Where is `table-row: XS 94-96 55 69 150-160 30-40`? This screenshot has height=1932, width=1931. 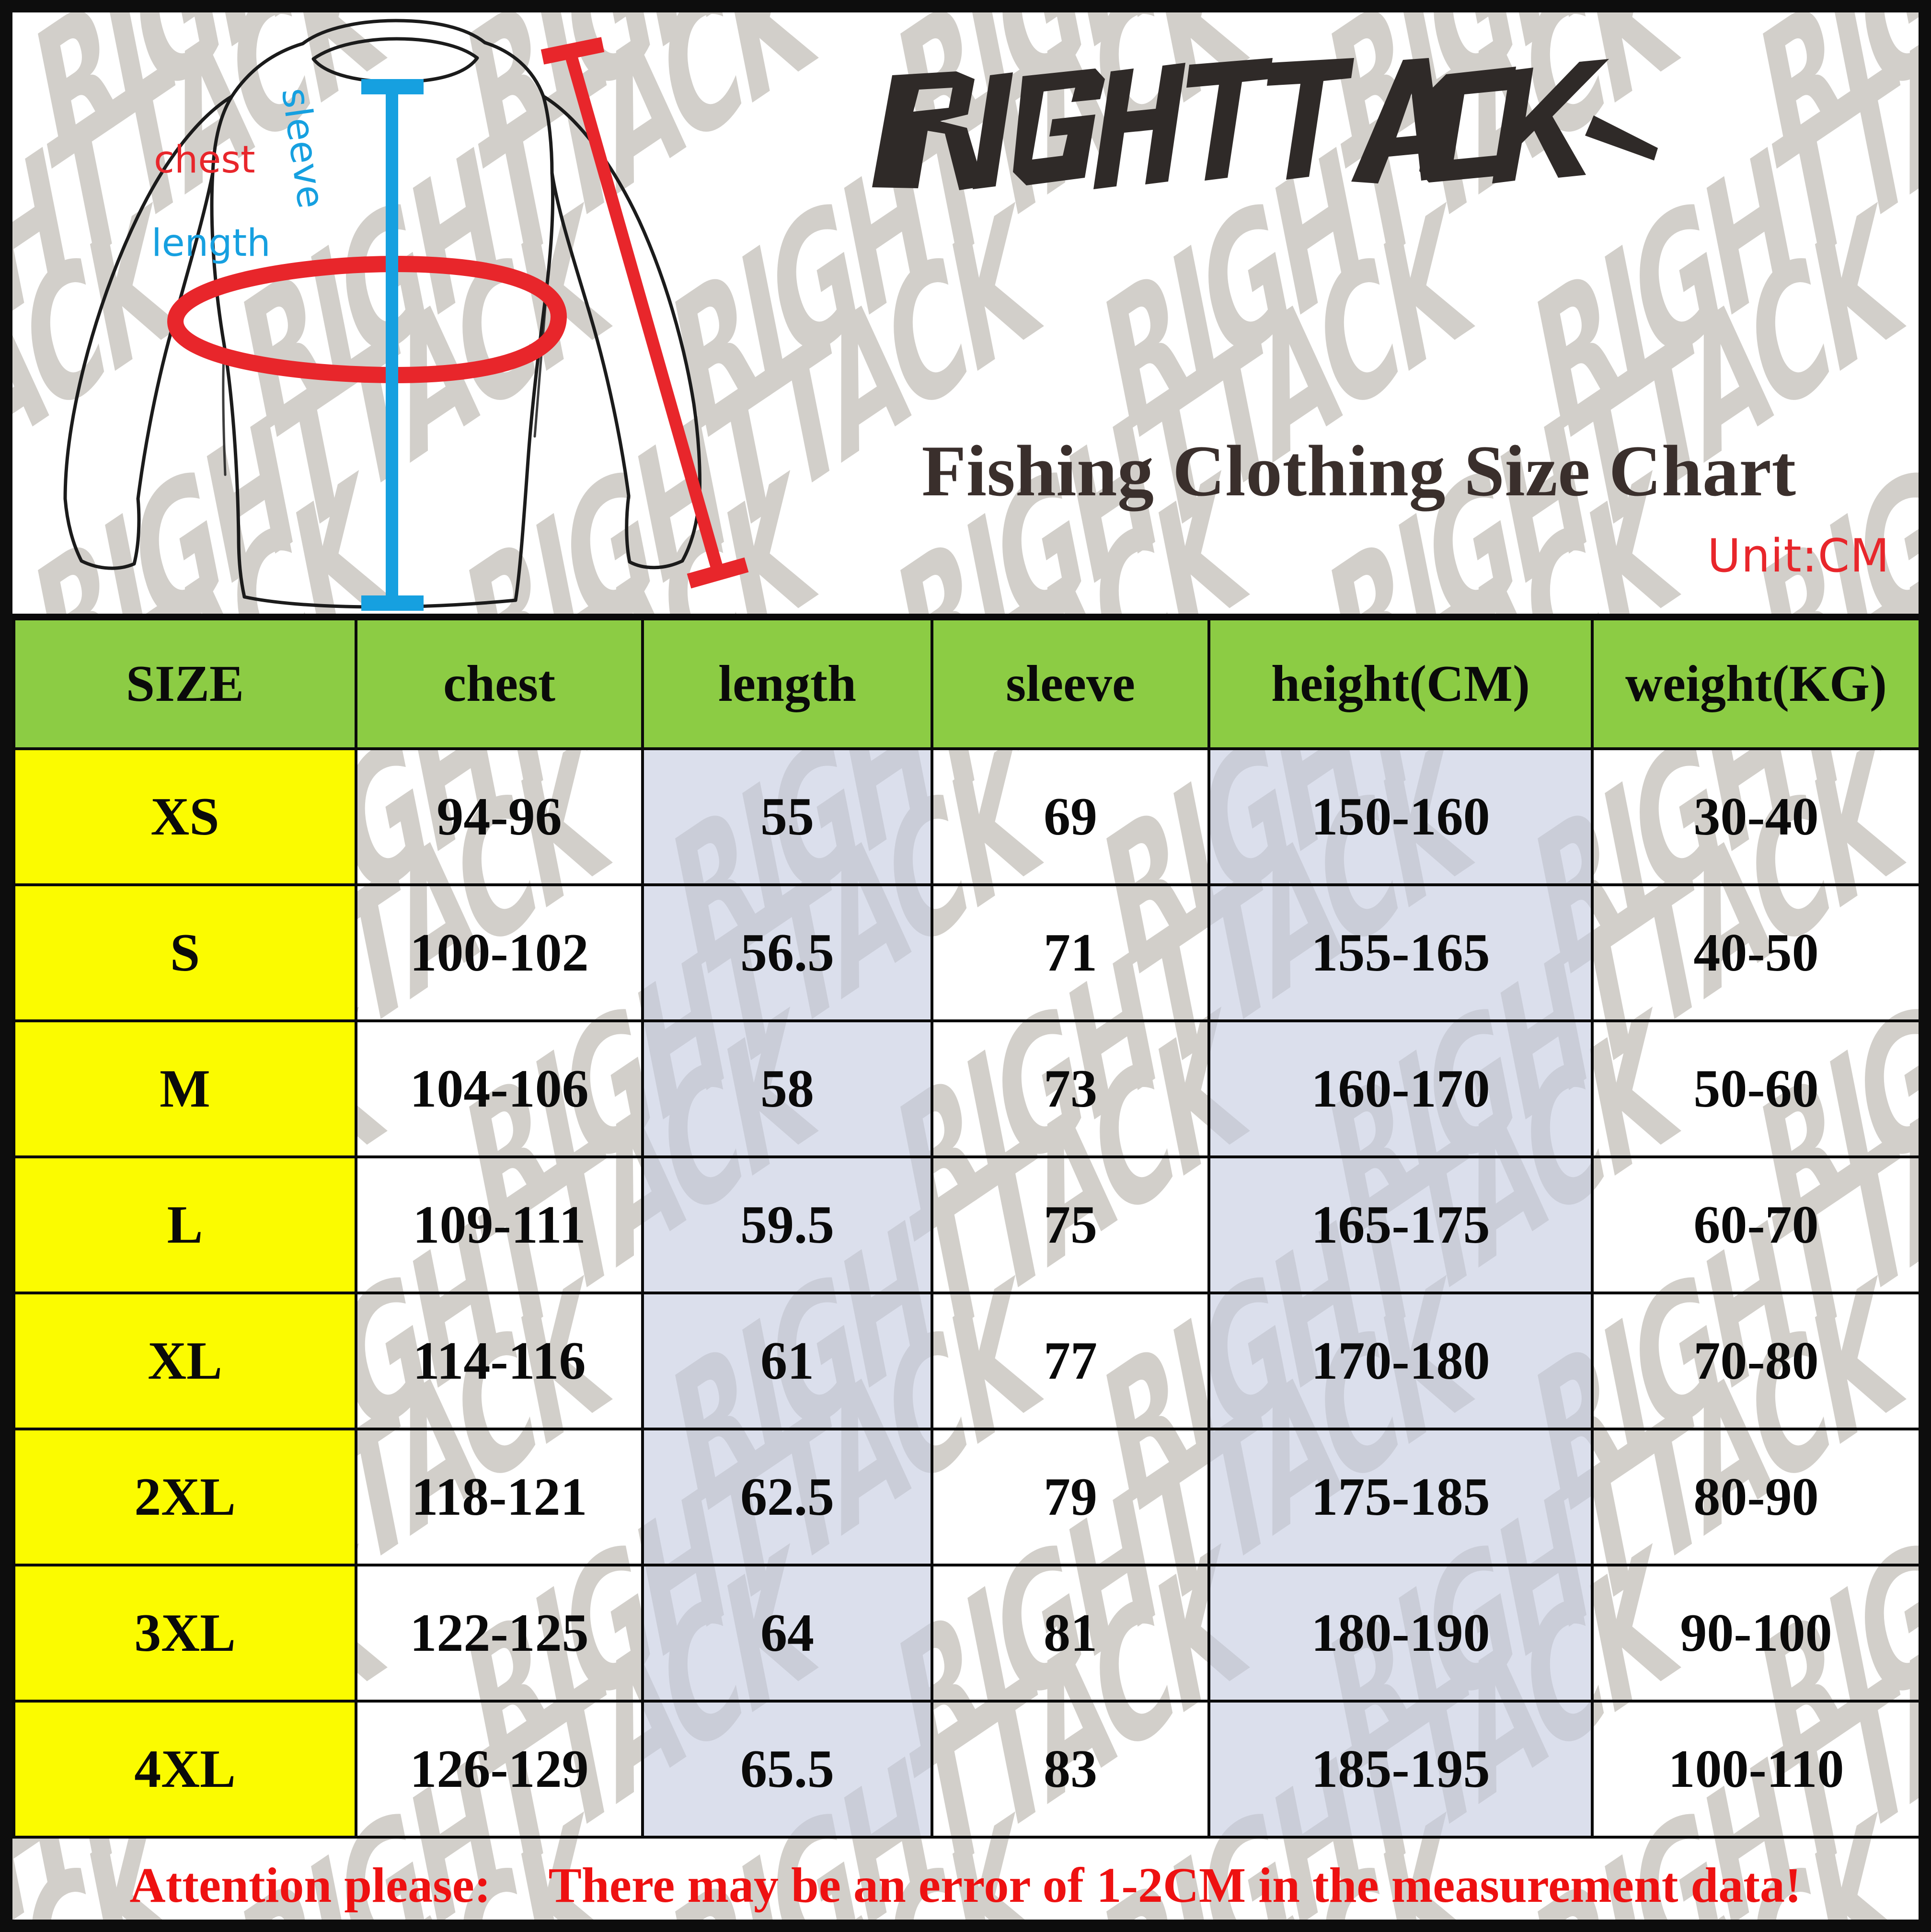
table-row: XS 94-96 55 69 150-160 30-40 is located at coordinates (965, 816).